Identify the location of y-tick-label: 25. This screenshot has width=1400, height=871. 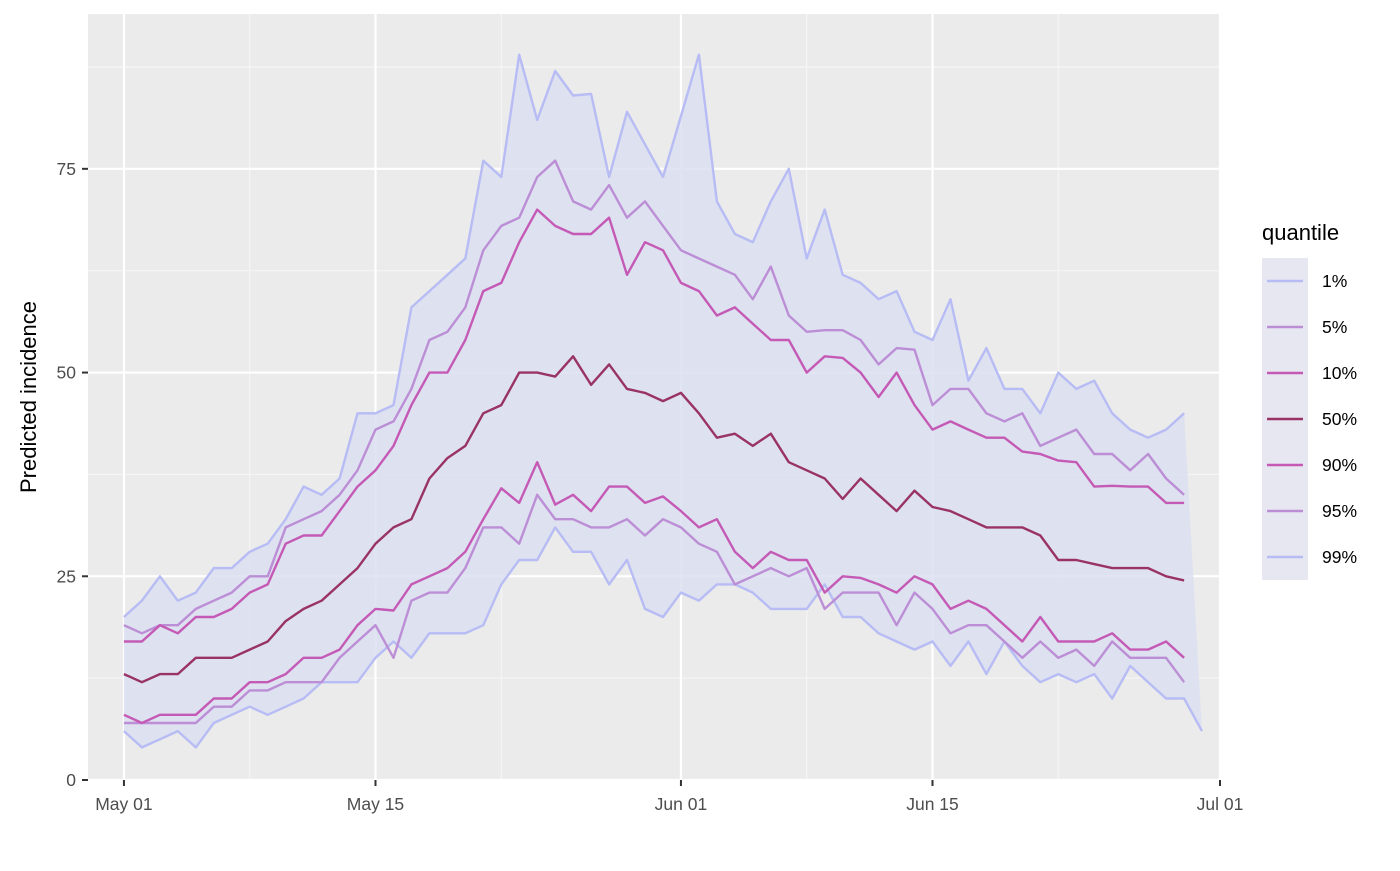
(66, 576).